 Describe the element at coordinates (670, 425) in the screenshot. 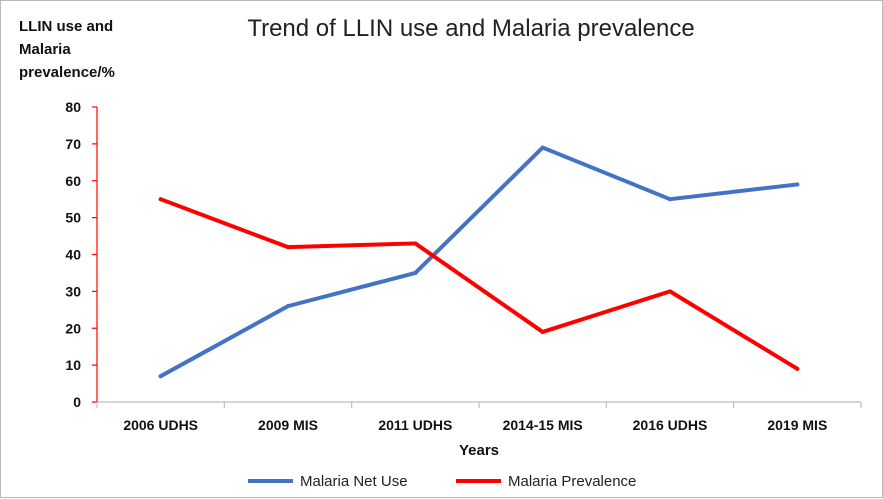

I see `x-tick-label: 2016 UDHS` at that location.